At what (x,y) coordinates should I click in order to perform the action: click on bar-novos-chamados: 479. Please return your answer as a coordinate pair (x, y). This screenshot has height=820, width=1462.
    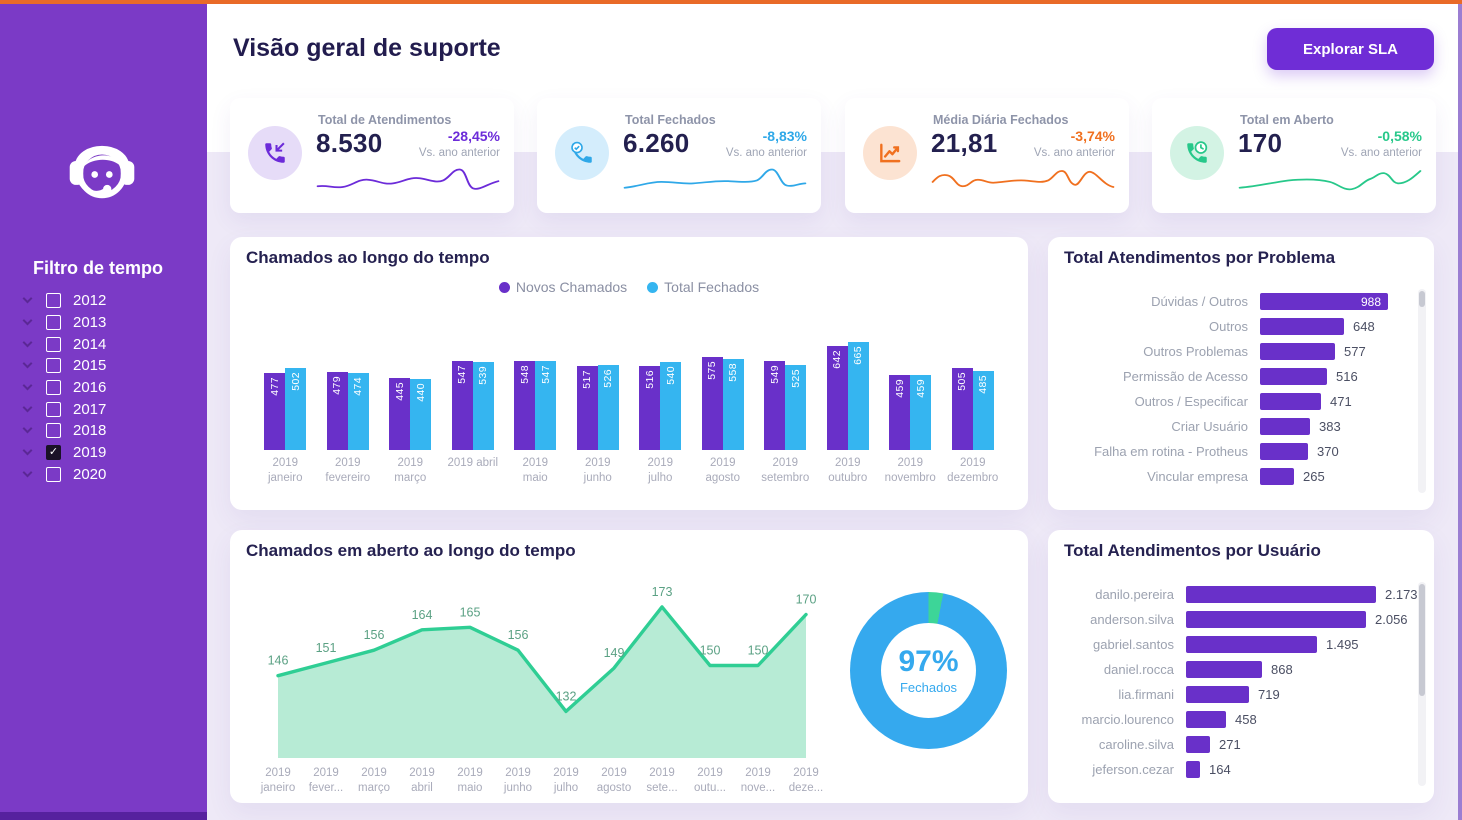
    Looking at the image, I should click on (337, 411).